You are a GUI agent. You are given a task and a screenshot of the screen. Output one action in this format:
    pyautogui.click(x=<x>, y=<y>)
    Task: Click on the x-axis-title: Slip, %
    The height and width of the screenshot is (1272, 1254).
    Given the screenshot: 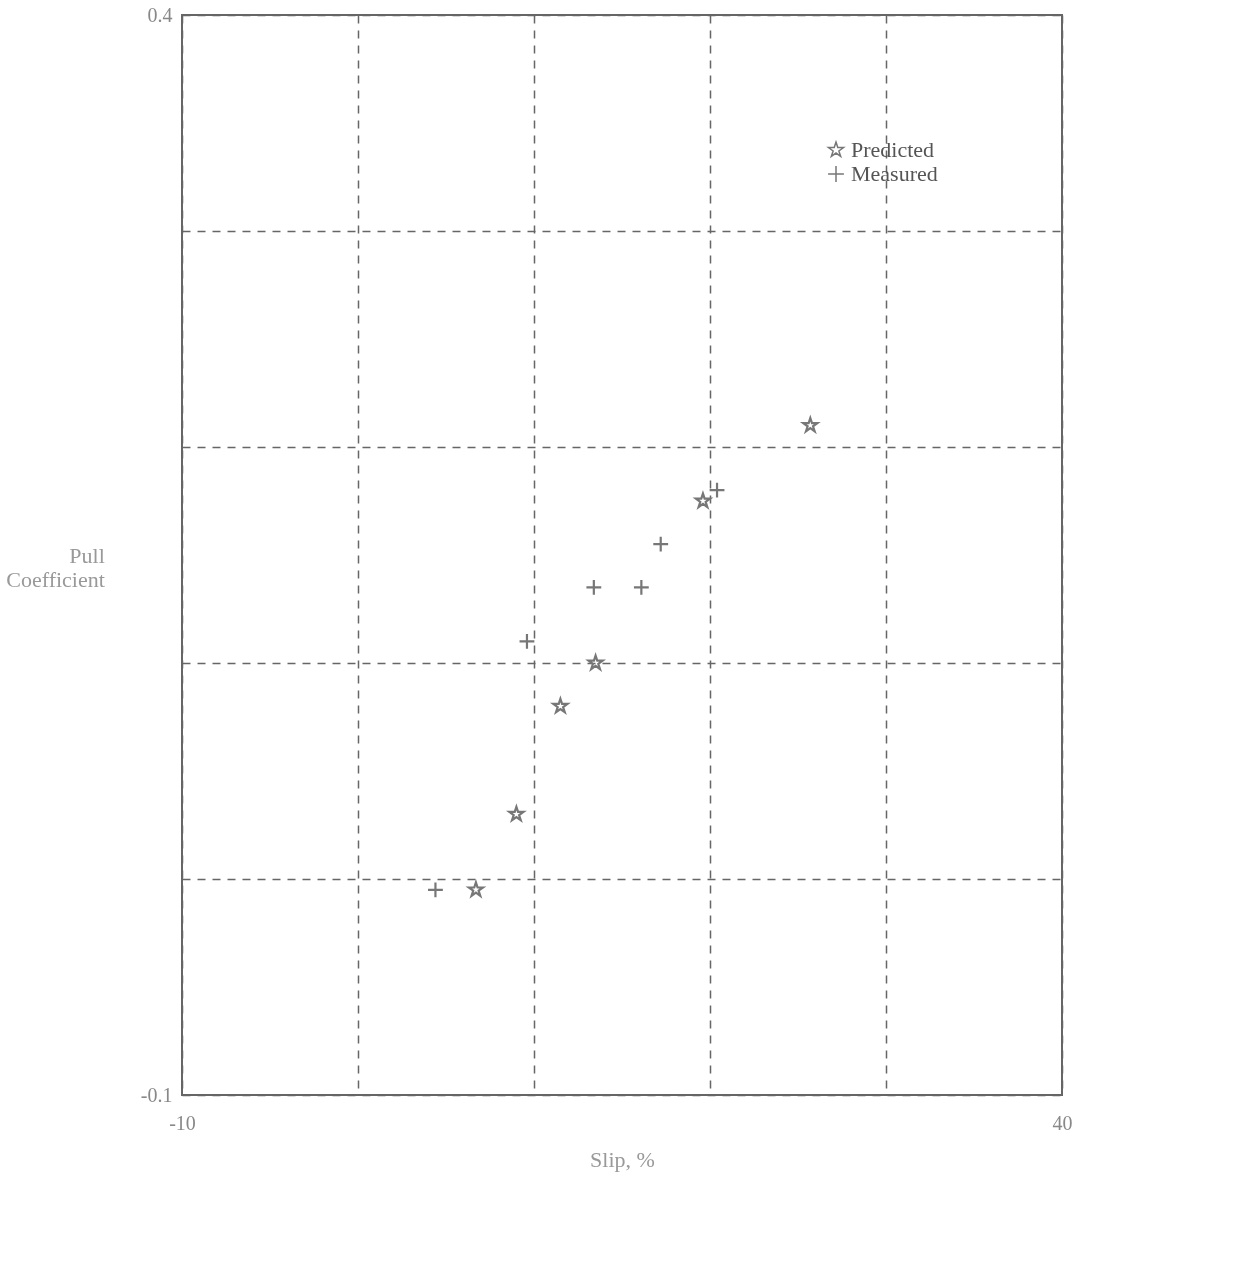 What is the action you would take?
    pyautogui.click(x=622, y=1159)
    